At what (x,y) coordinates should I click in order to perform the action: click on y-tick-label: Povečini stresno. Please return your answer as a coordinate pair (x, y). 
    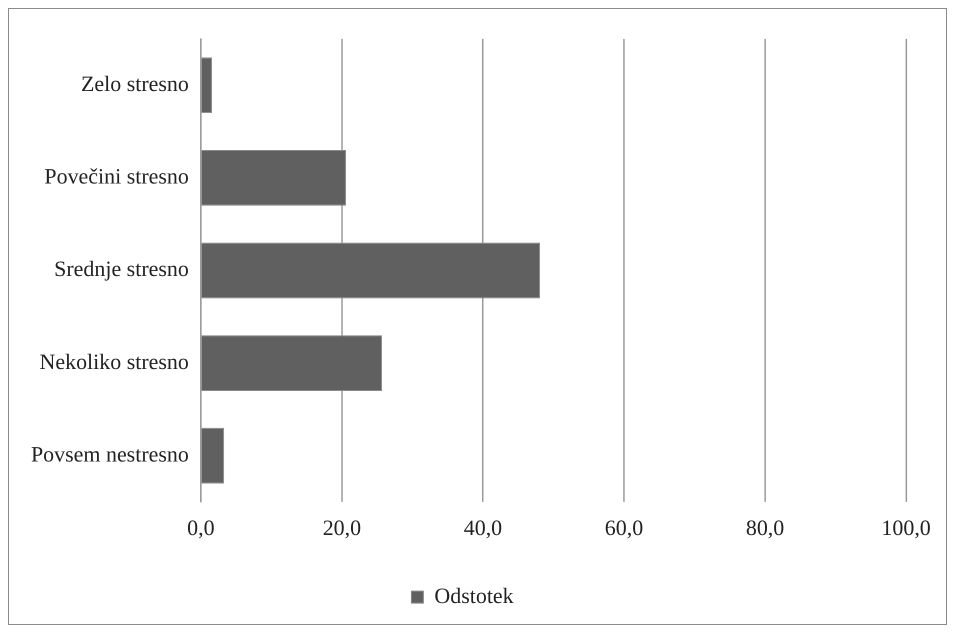
    Looking at the image, I should click on (116, 176).